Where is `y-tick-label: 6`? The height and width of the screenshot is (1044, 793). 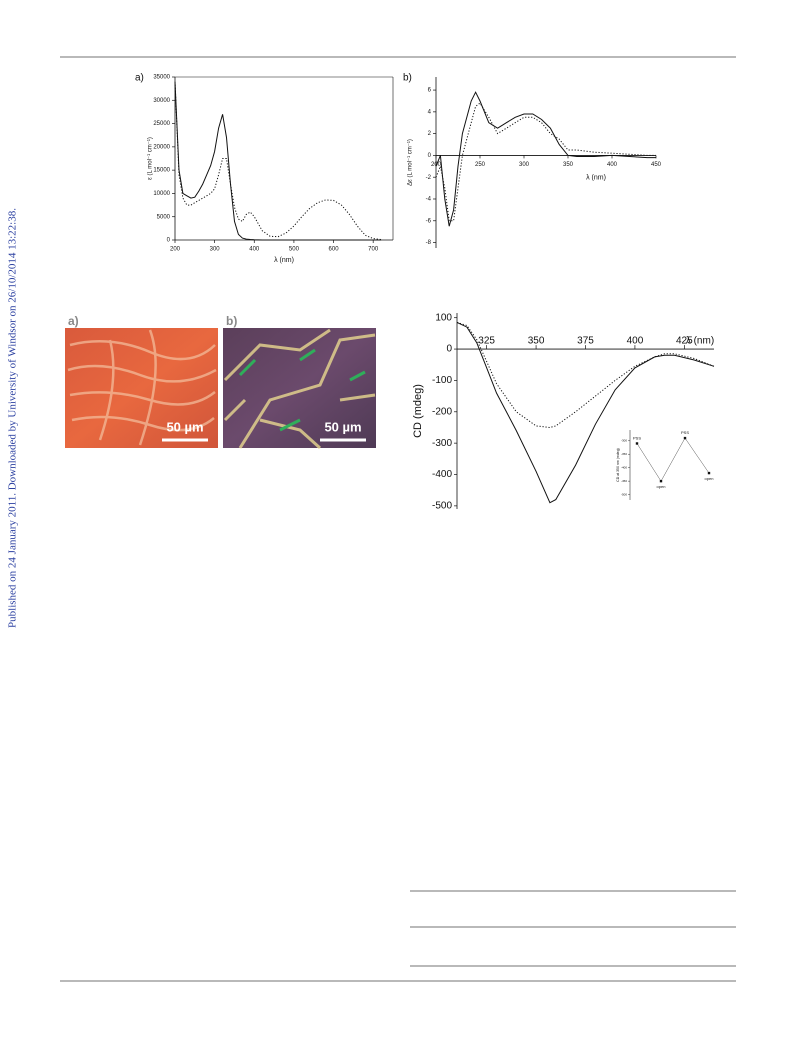
y-tick-label: 6 is located at coordinates (430, 91).